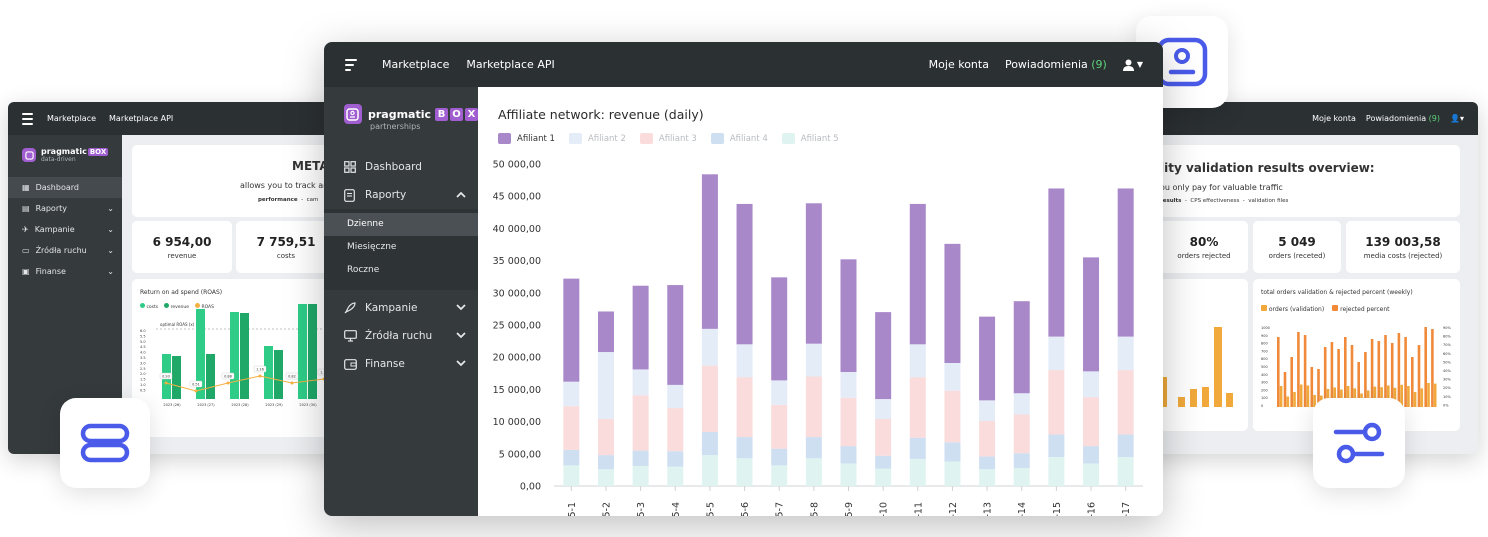 This screenshot has width=1488, height=537. Describe the element at coordinates (68, 208) in the screenshot. I see `sidebar-item-raporty: ▤ Raporty ⌄` at that location.